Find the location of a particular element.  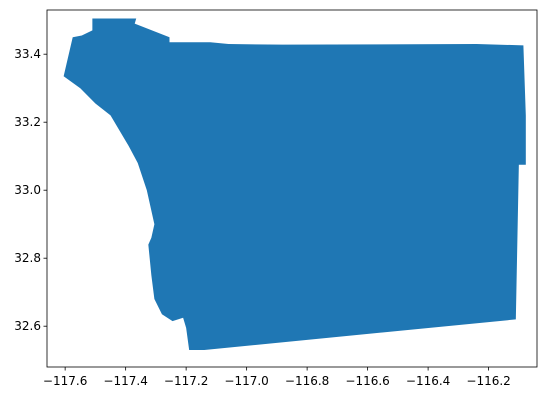

y-tick-label: 33.2 is located at coordinates (27, 122).